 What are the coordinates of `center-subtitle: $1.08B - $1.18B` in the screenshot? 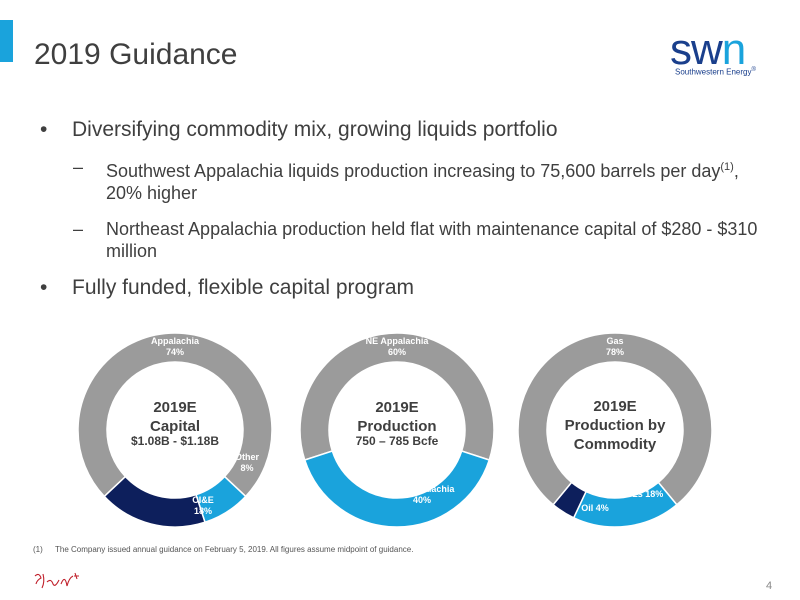 It's located at (175, 441).